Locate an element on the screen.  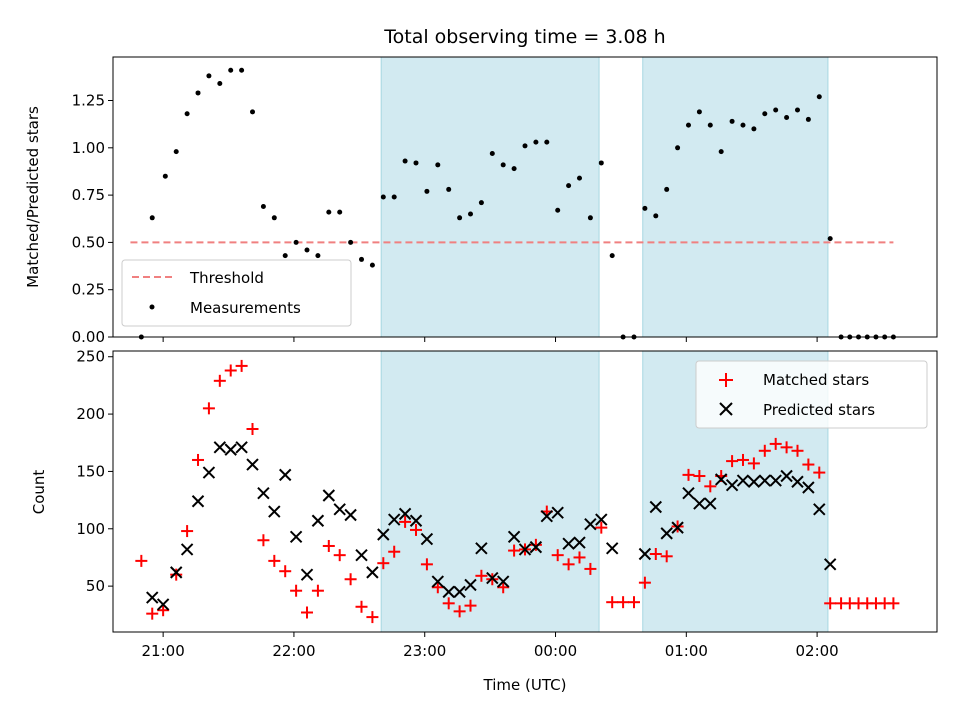
bottom-x-tick-label: 02:00 is located at coordinates (816, 651).